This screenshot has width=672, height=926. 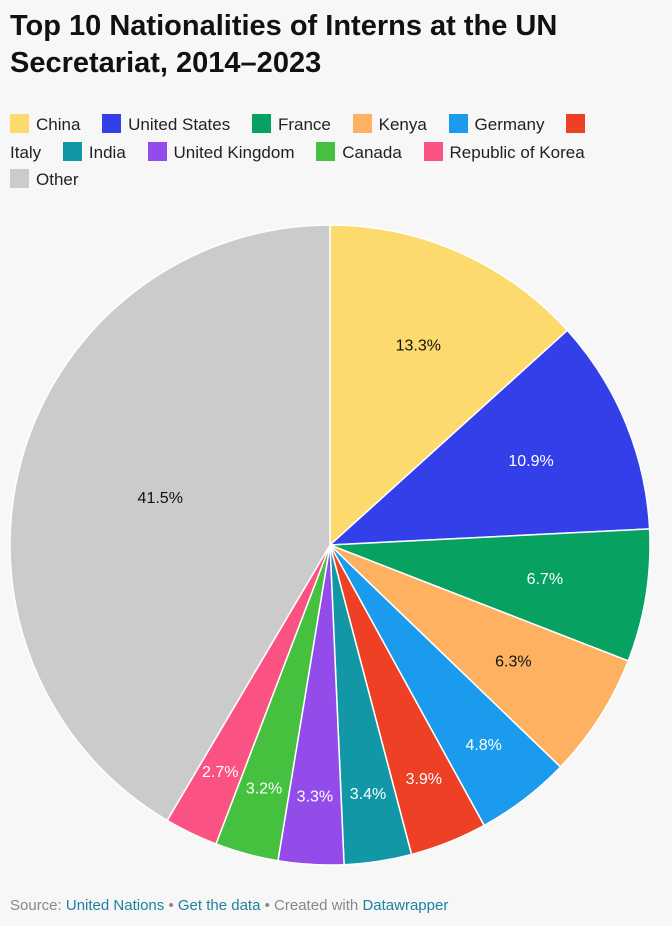 What do you see at coordinates (107, 152) in the screenshot?
I see `legend-label: India` at bounding box center [107, 152].